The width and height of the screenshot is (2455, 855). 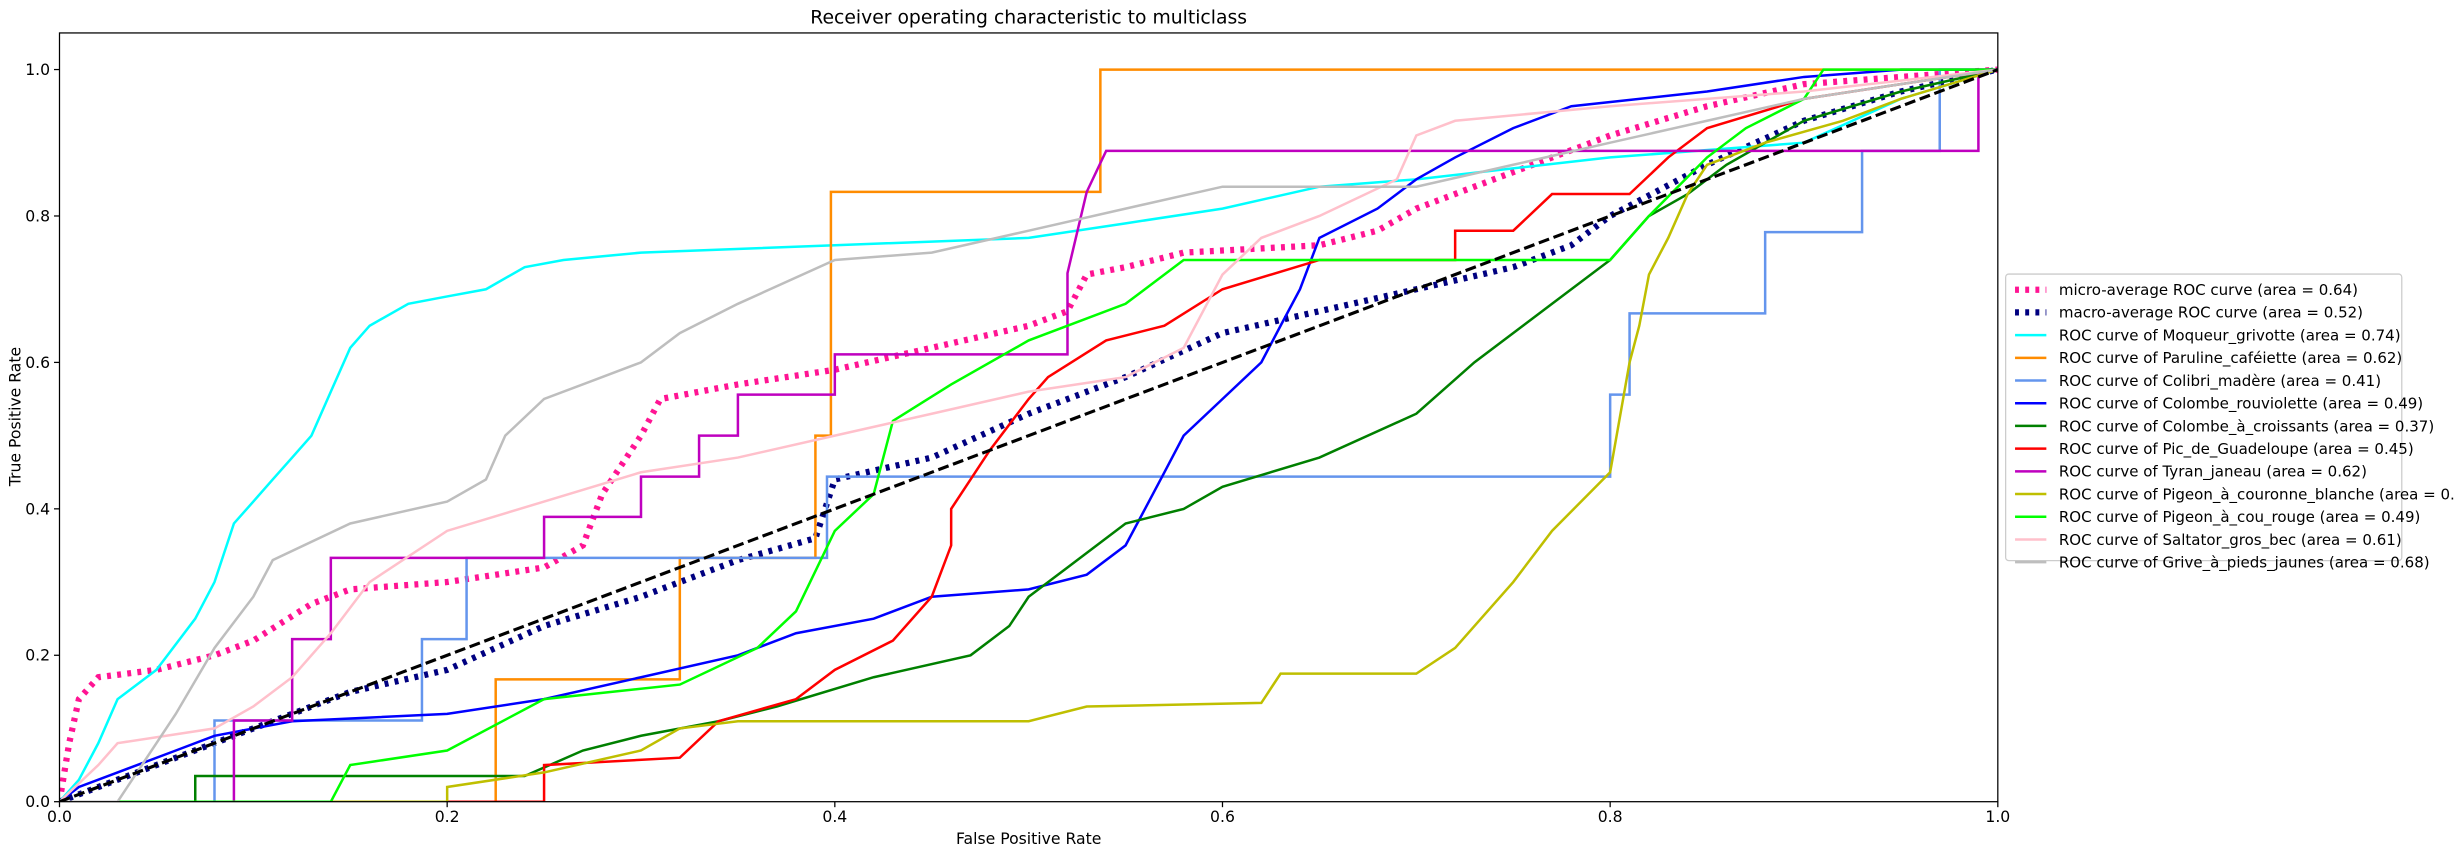 I want to click on legend-entry-label: macro-average ROC curve (area = 0.52), so click(x=2211, y=313).